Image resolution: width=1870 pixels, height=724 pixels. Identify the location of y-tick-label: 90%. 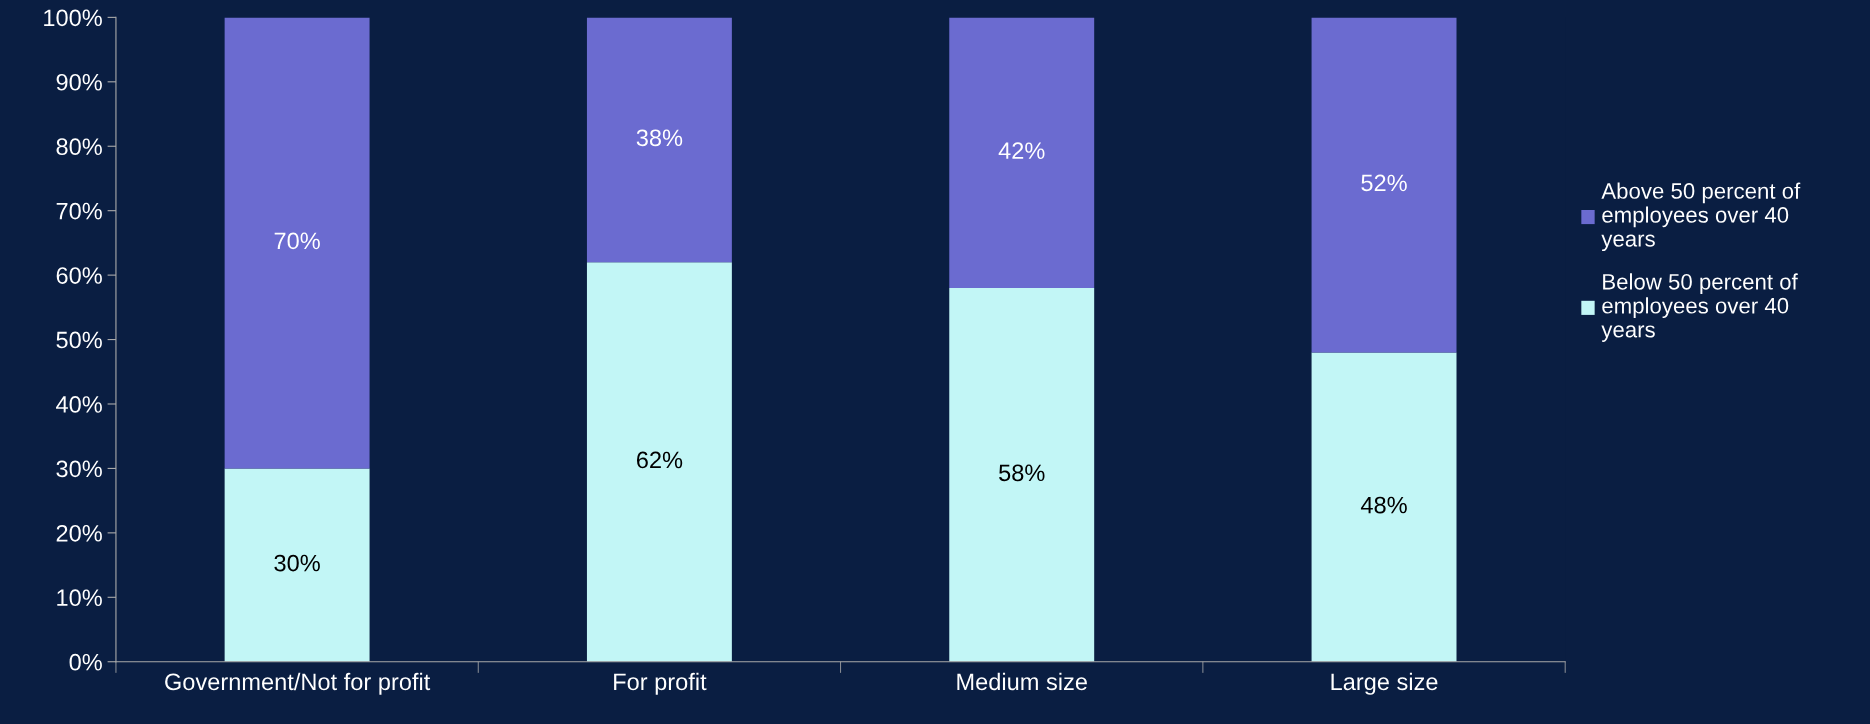
(79, 82).